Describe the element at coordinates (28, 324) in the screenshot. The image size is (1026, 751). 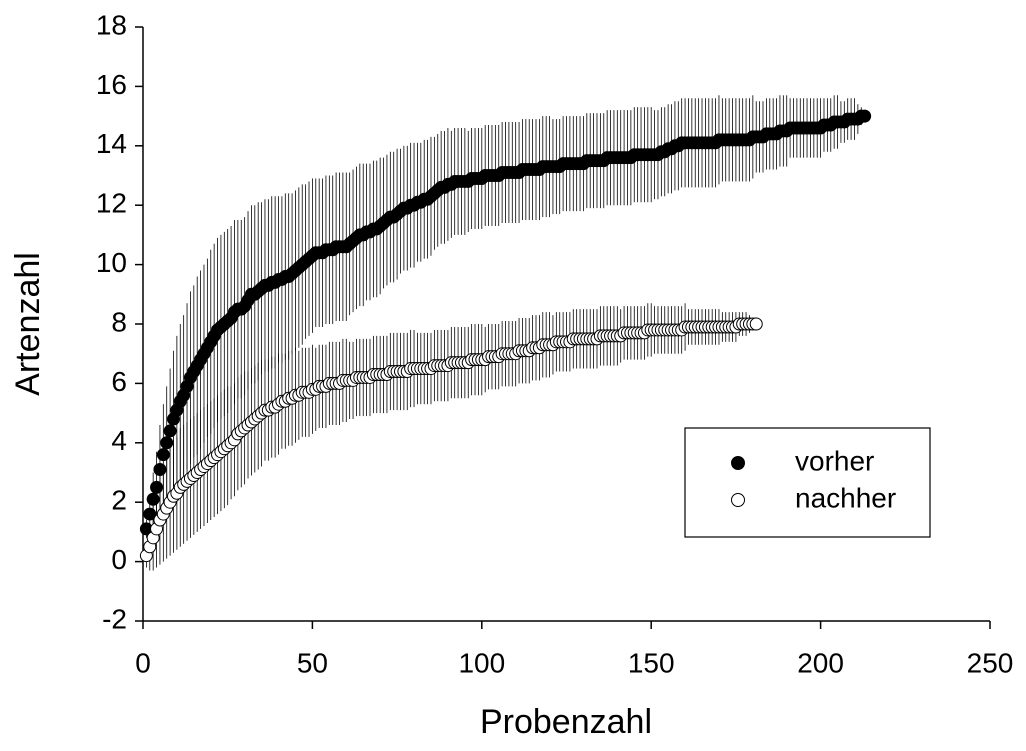
I see `y-axis-label: Artenzahl` at that location.